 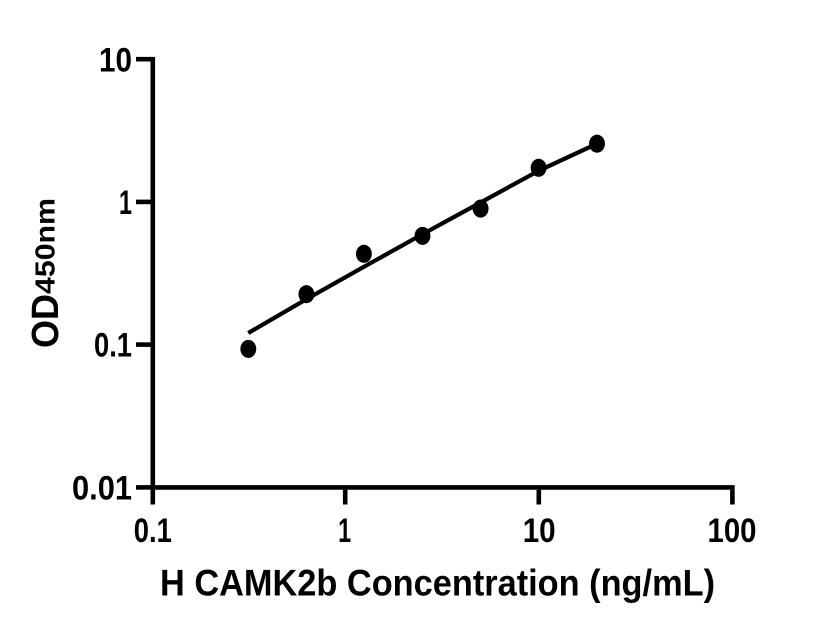 What do you see at coordinates (732, 531) in the screenshot?
I see `svg-text: 100` at bounding box center [732, 531].